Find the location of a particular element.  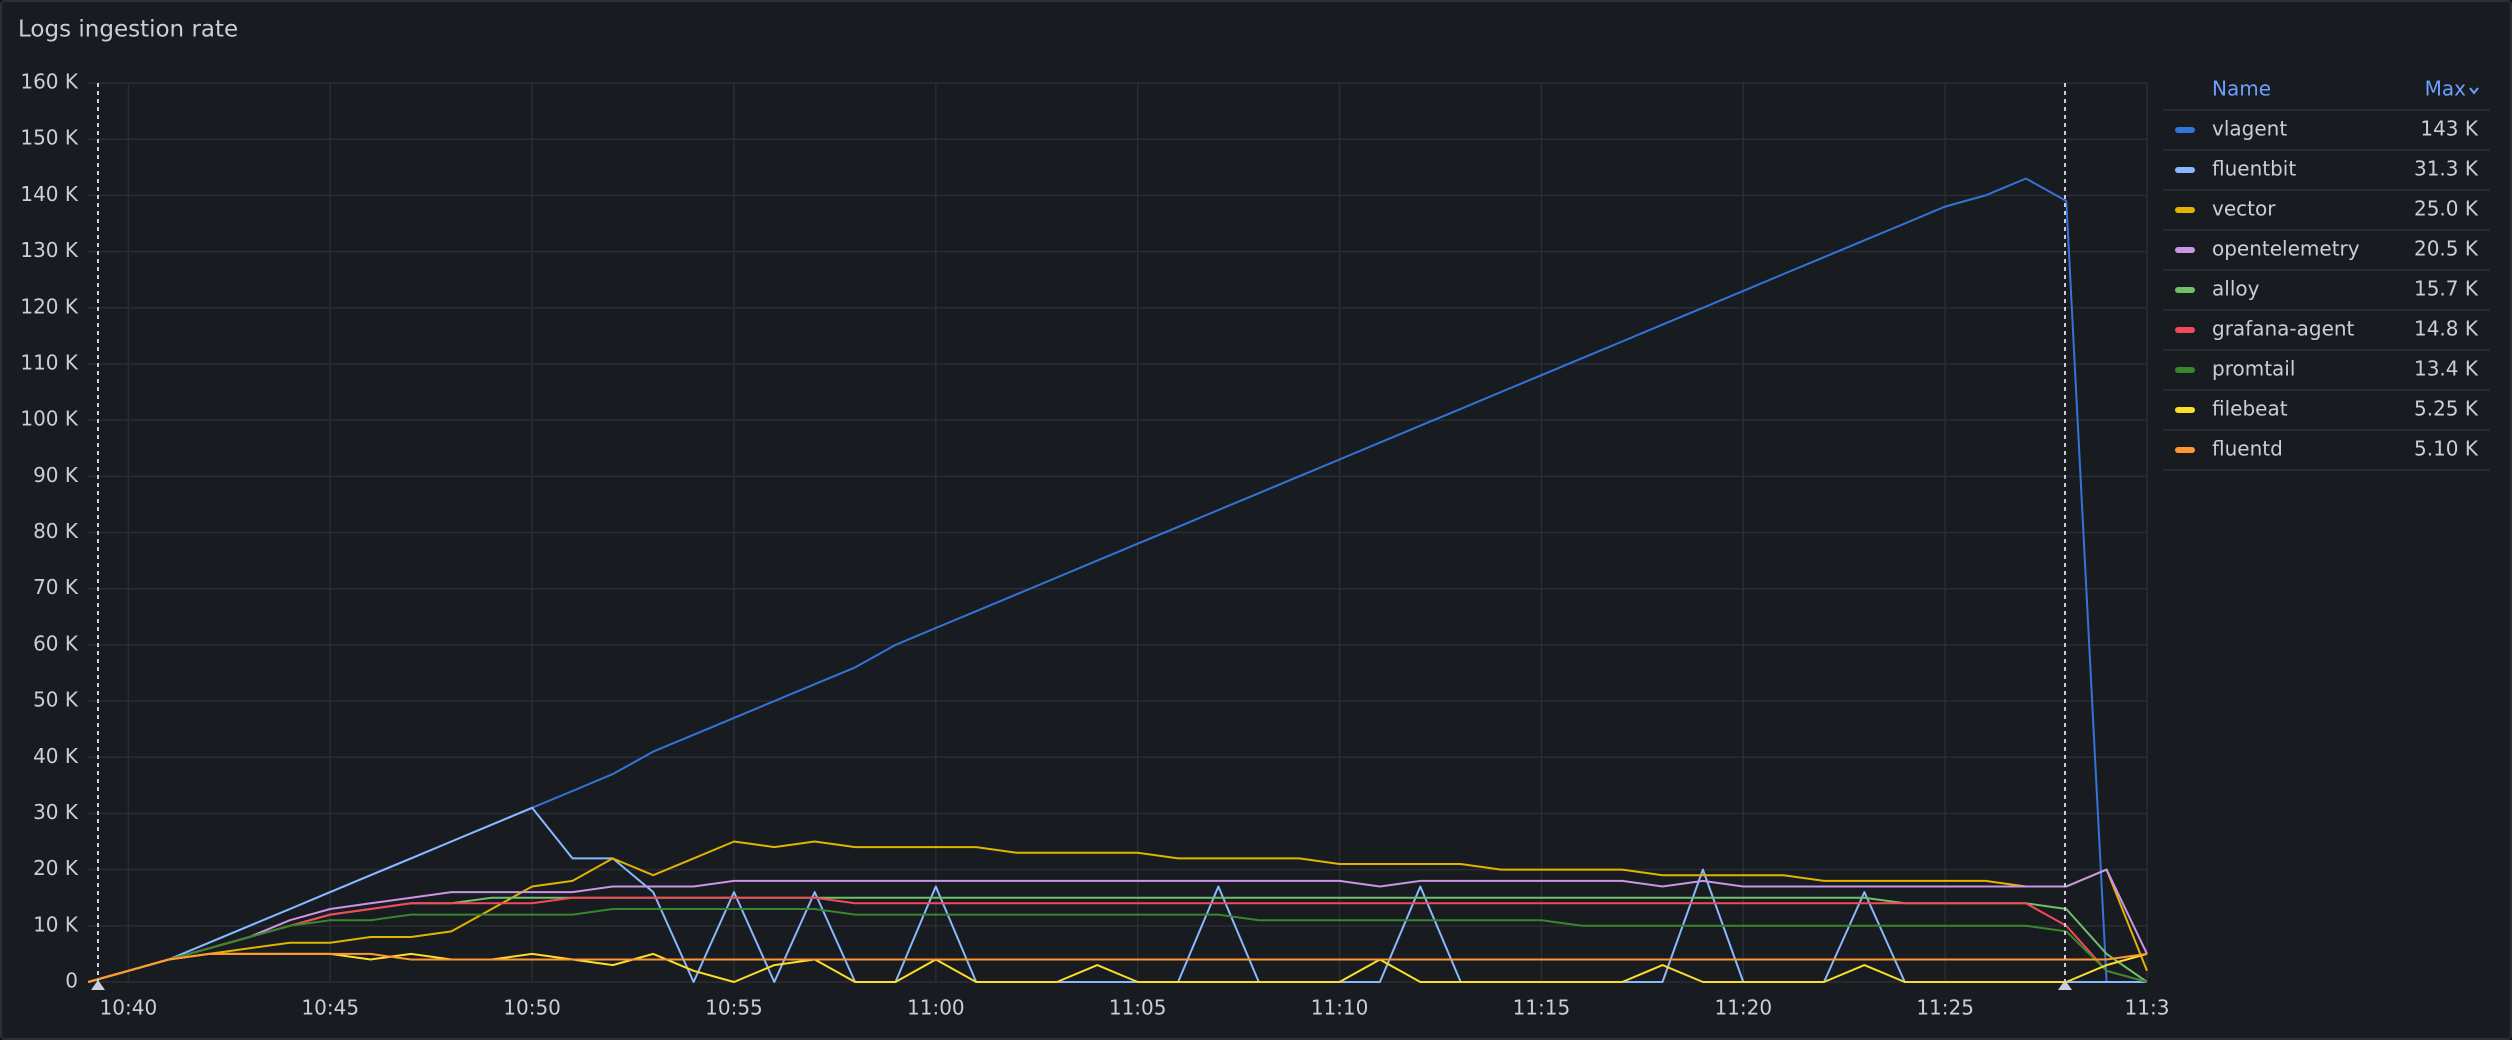

x-tick-label: 10:50 is located at coordinates (532, 1008).